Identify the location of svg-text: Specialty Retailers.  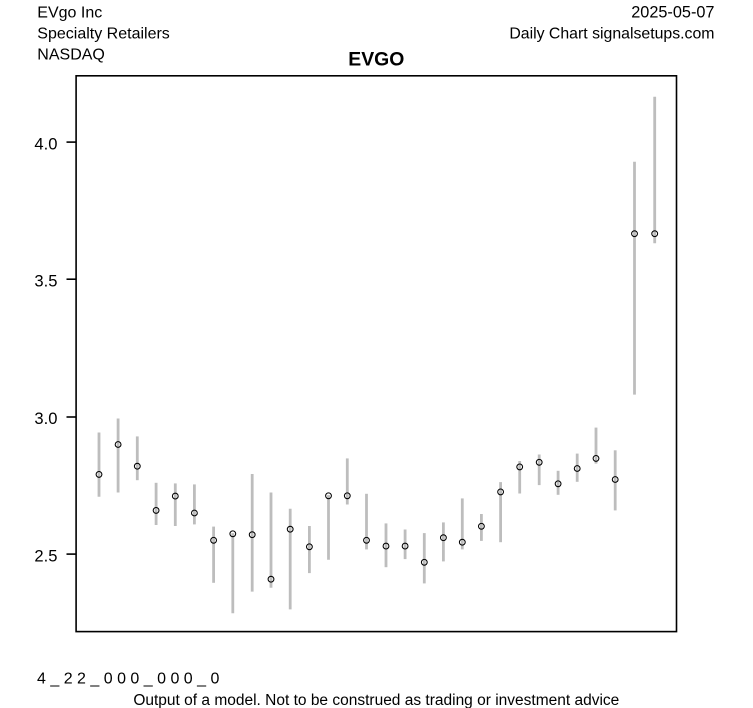
(103, 34).